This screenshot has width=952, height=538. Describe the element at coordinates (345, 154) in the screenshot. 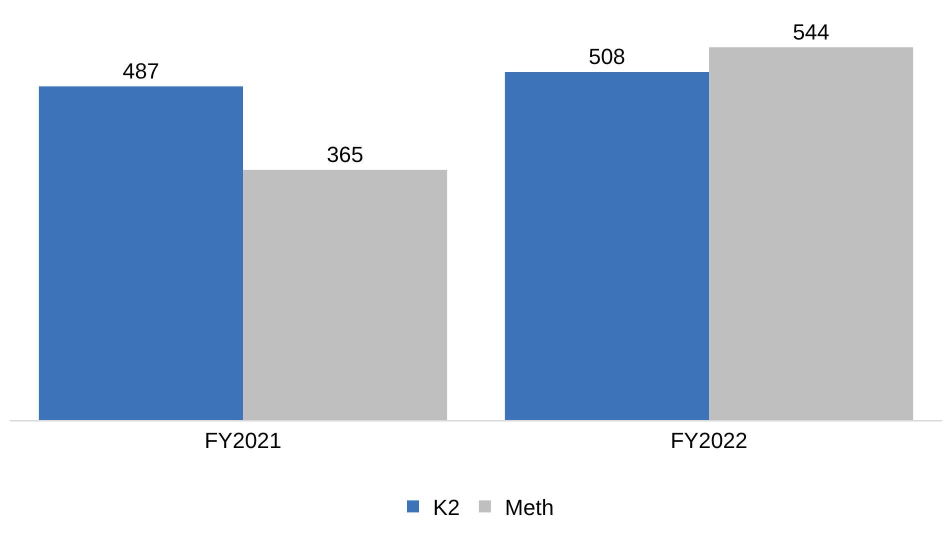

I see `data-label: 365` at that location.